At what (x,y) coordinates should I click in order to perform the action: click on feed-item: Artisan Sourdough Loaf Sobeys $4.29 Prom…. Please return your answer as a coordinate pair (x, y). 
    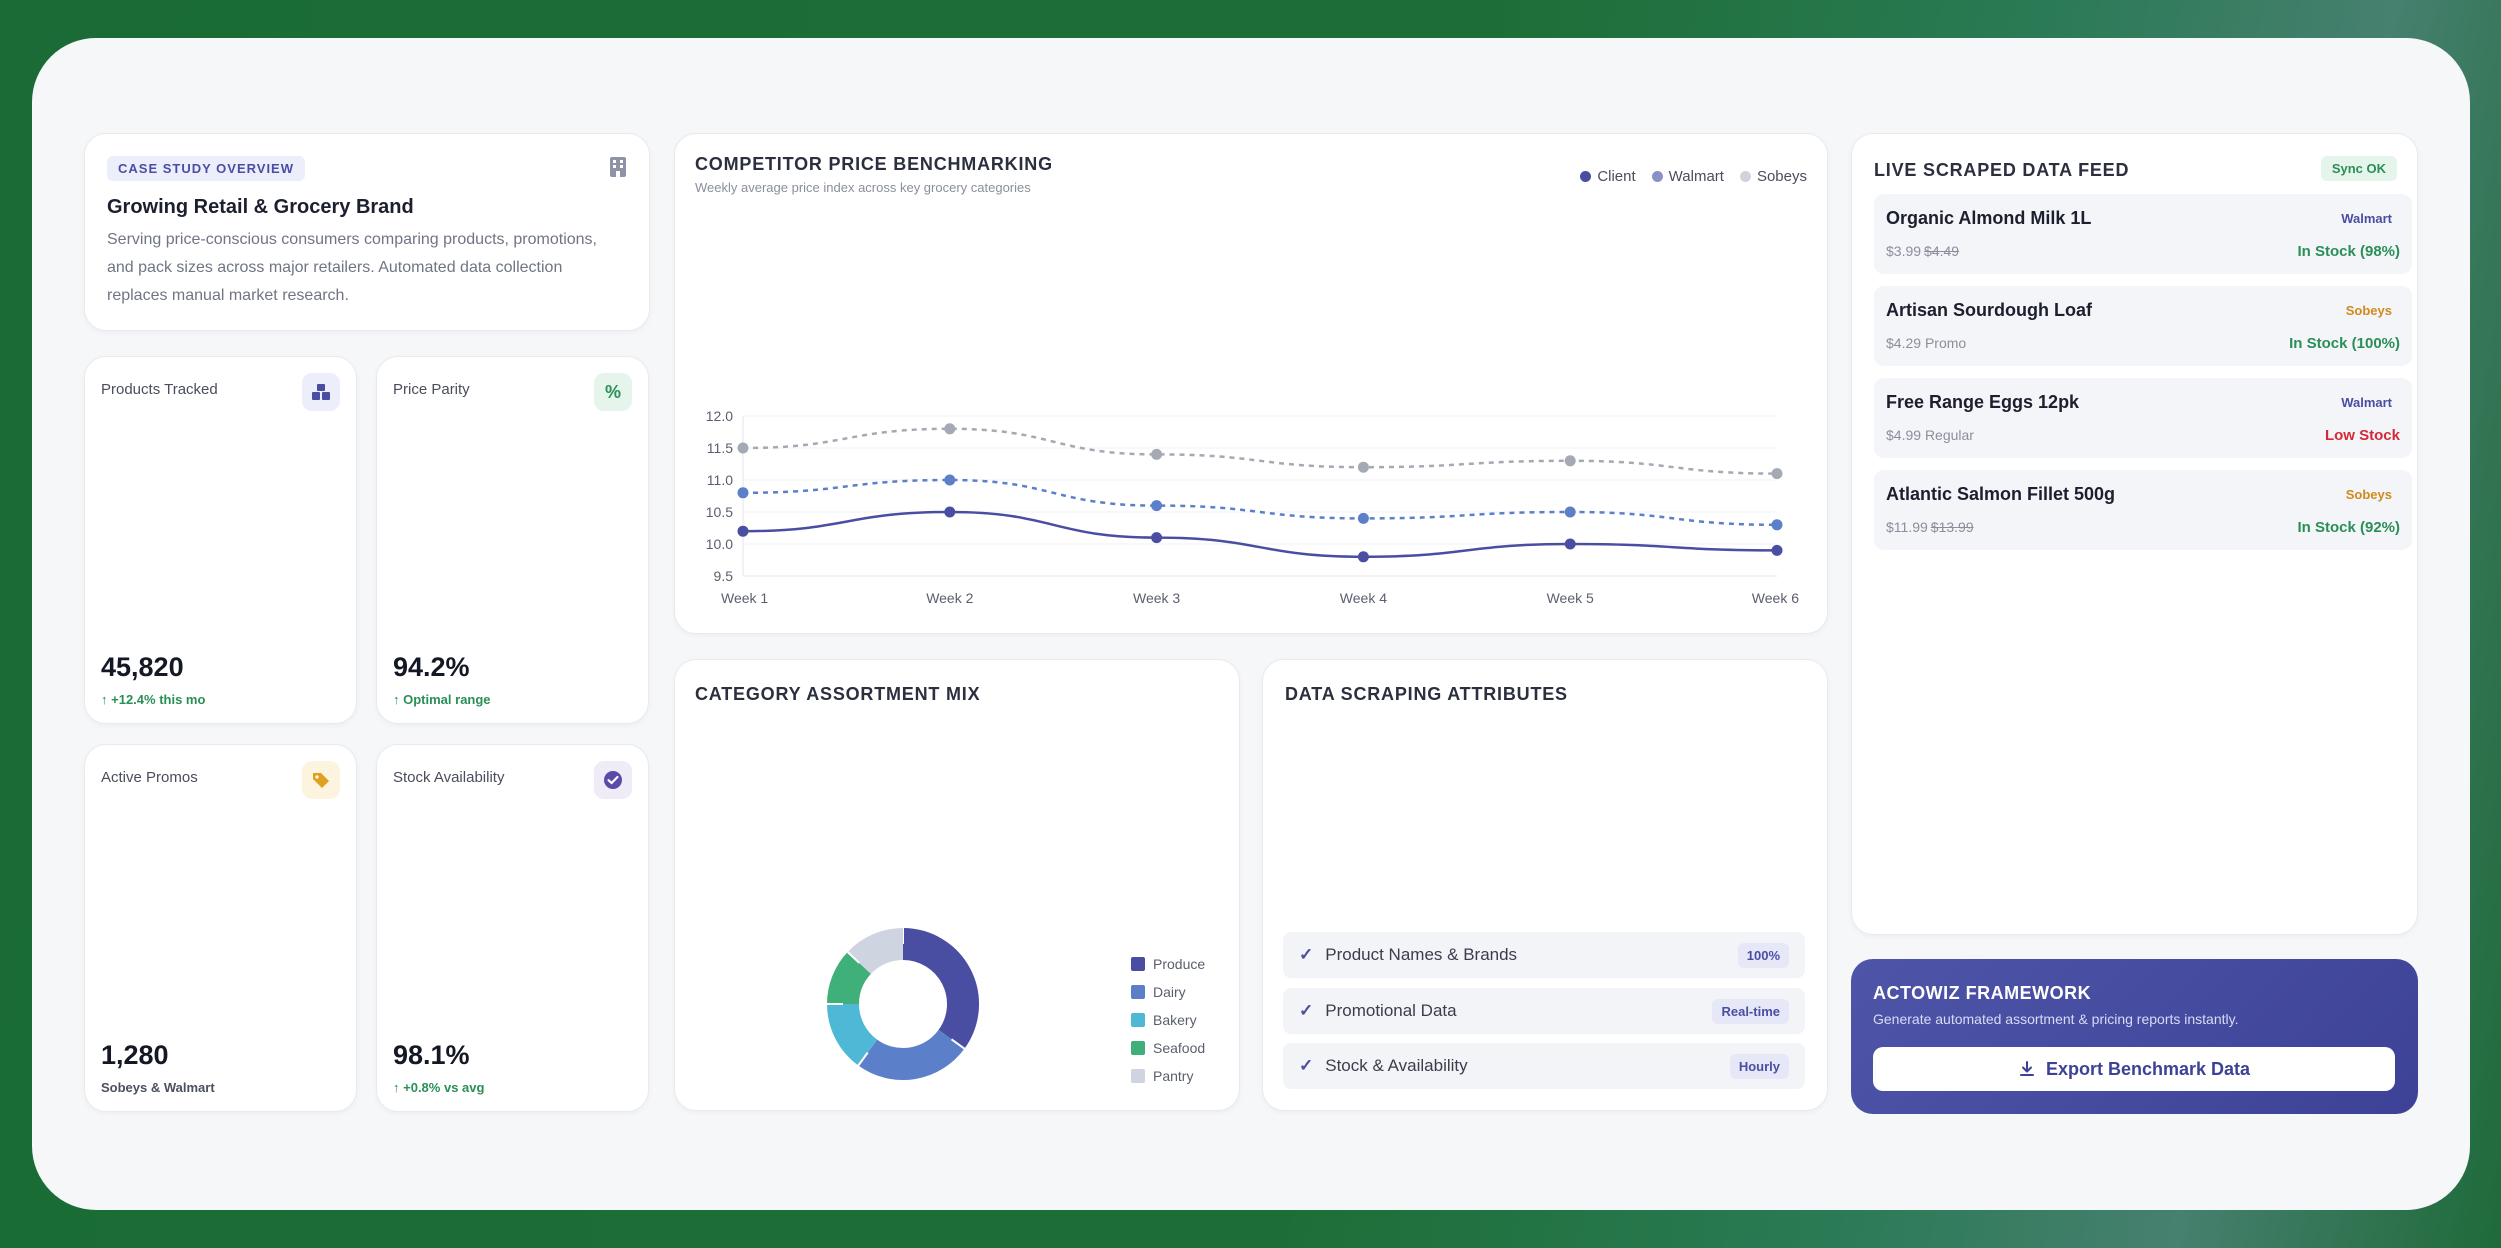
    Looking at the image, I should click on (2143, 326).